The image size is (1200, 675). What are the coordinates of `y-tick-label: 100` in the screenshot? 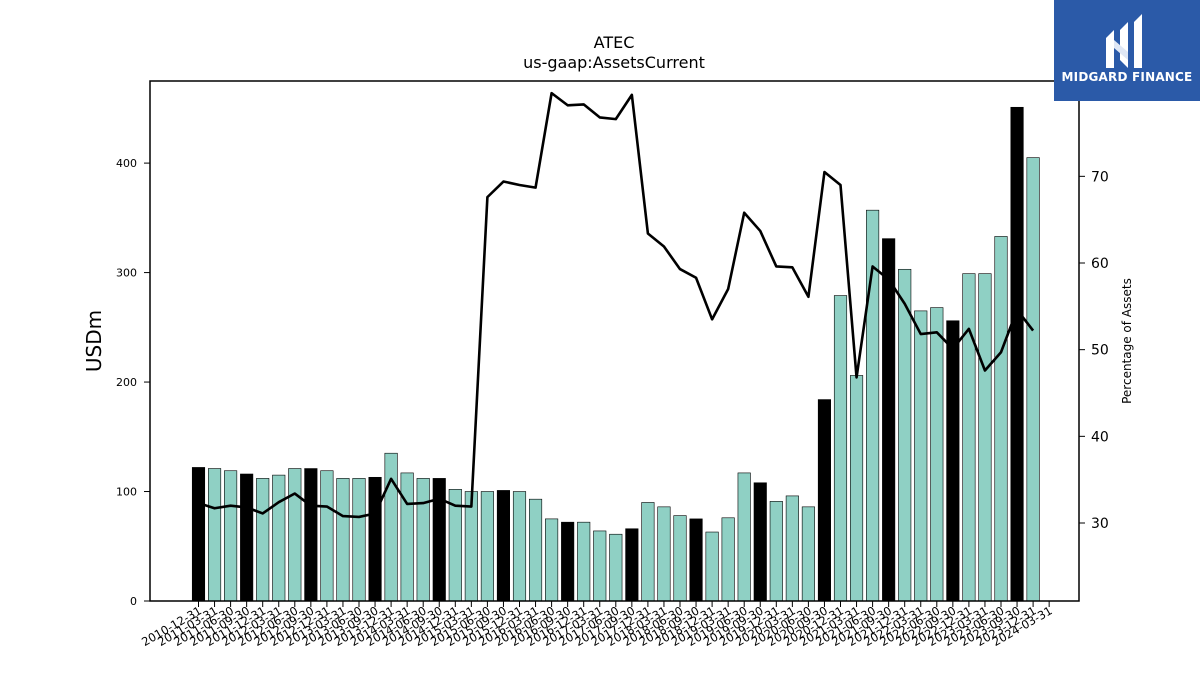 It's located at (126, 492).